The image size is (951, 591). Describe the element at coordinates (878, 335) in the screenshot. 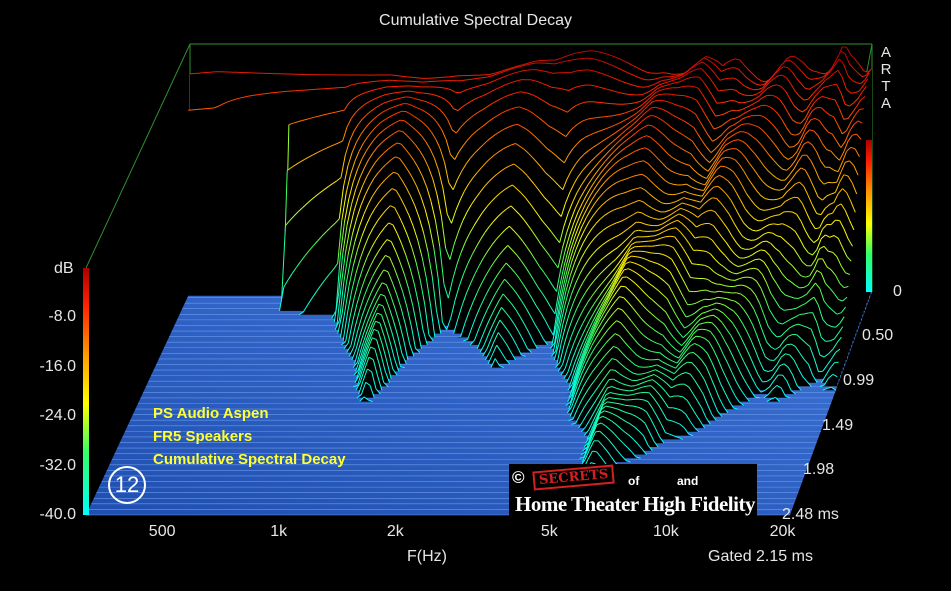

I see `time-tick-label: 0.50` at that location.